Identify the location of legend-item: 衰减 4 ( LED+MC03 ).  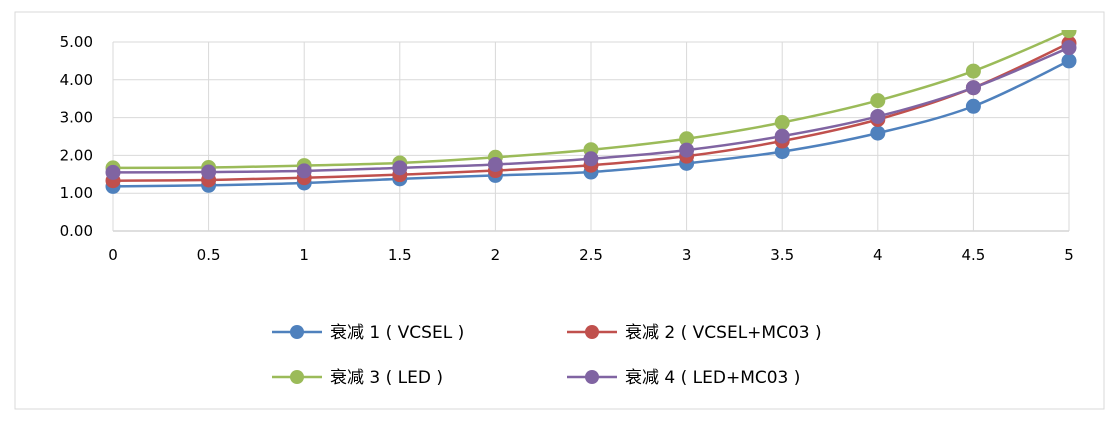
(683, 378).